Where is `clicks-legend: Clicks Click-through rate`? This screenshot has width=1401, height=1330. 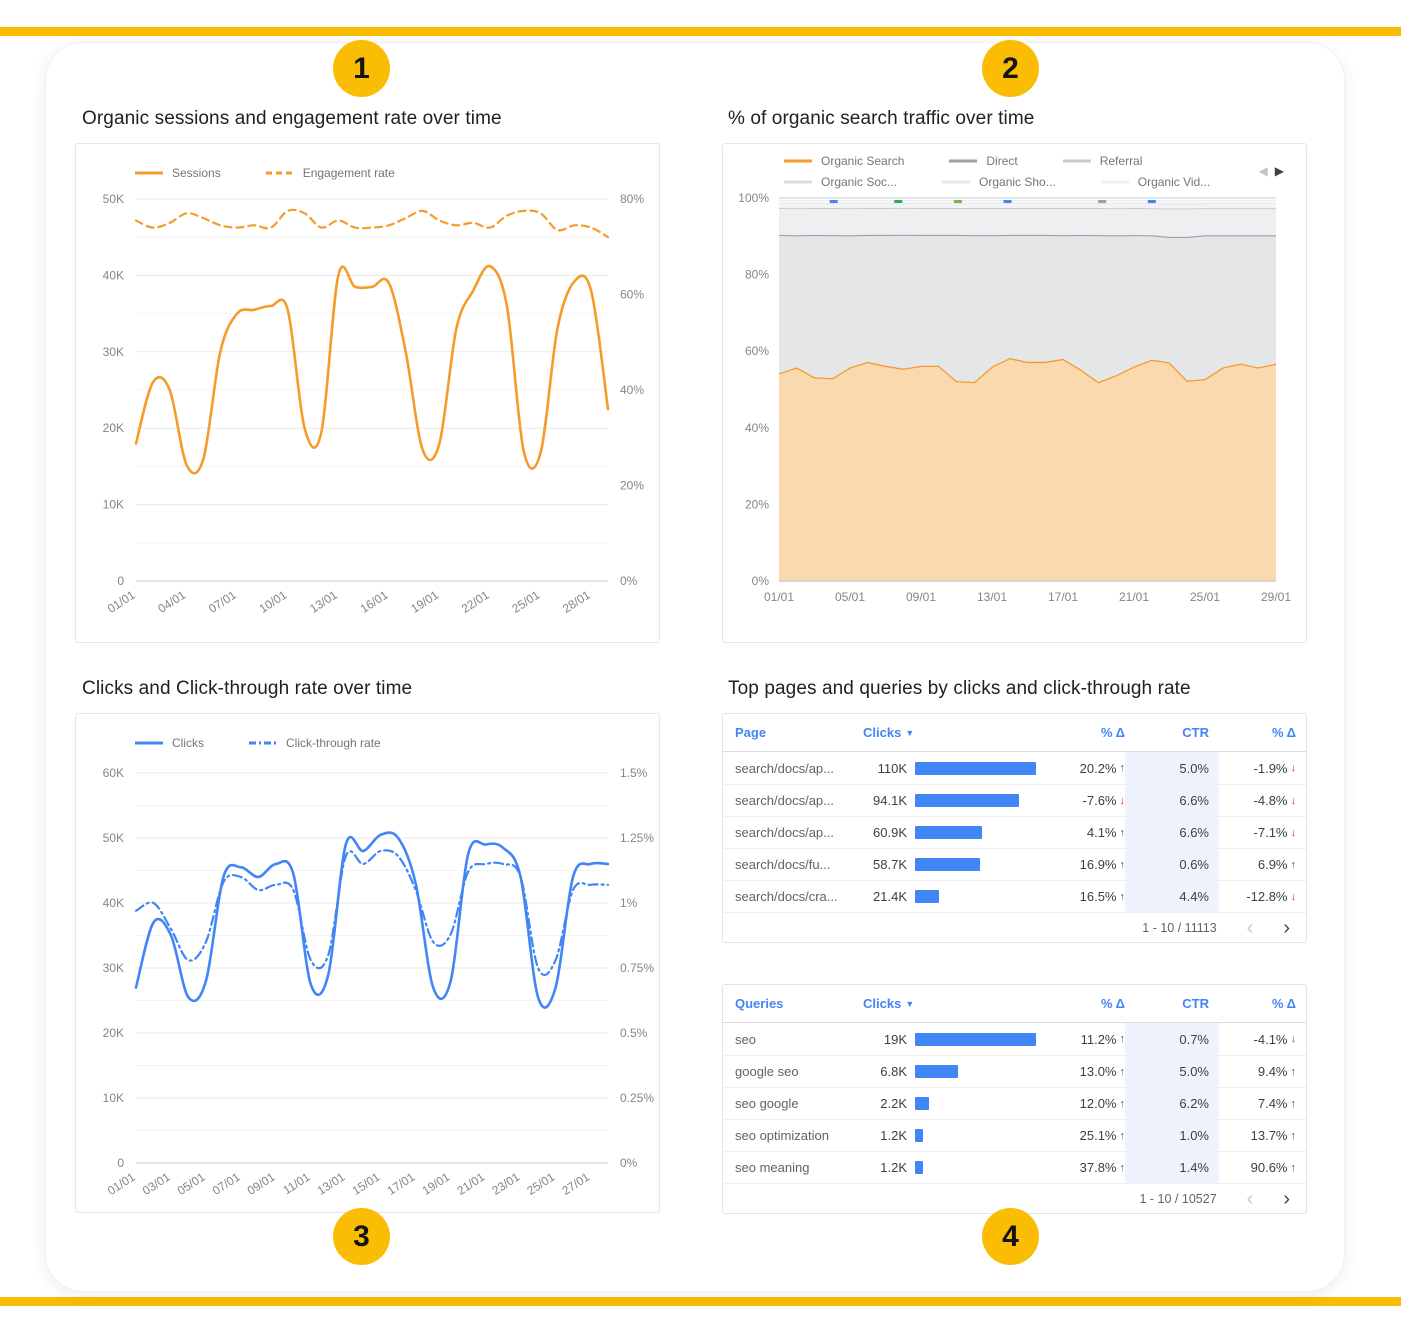 clicks-legend: Clicks Click-through rate is located at coordinates (257, 743).